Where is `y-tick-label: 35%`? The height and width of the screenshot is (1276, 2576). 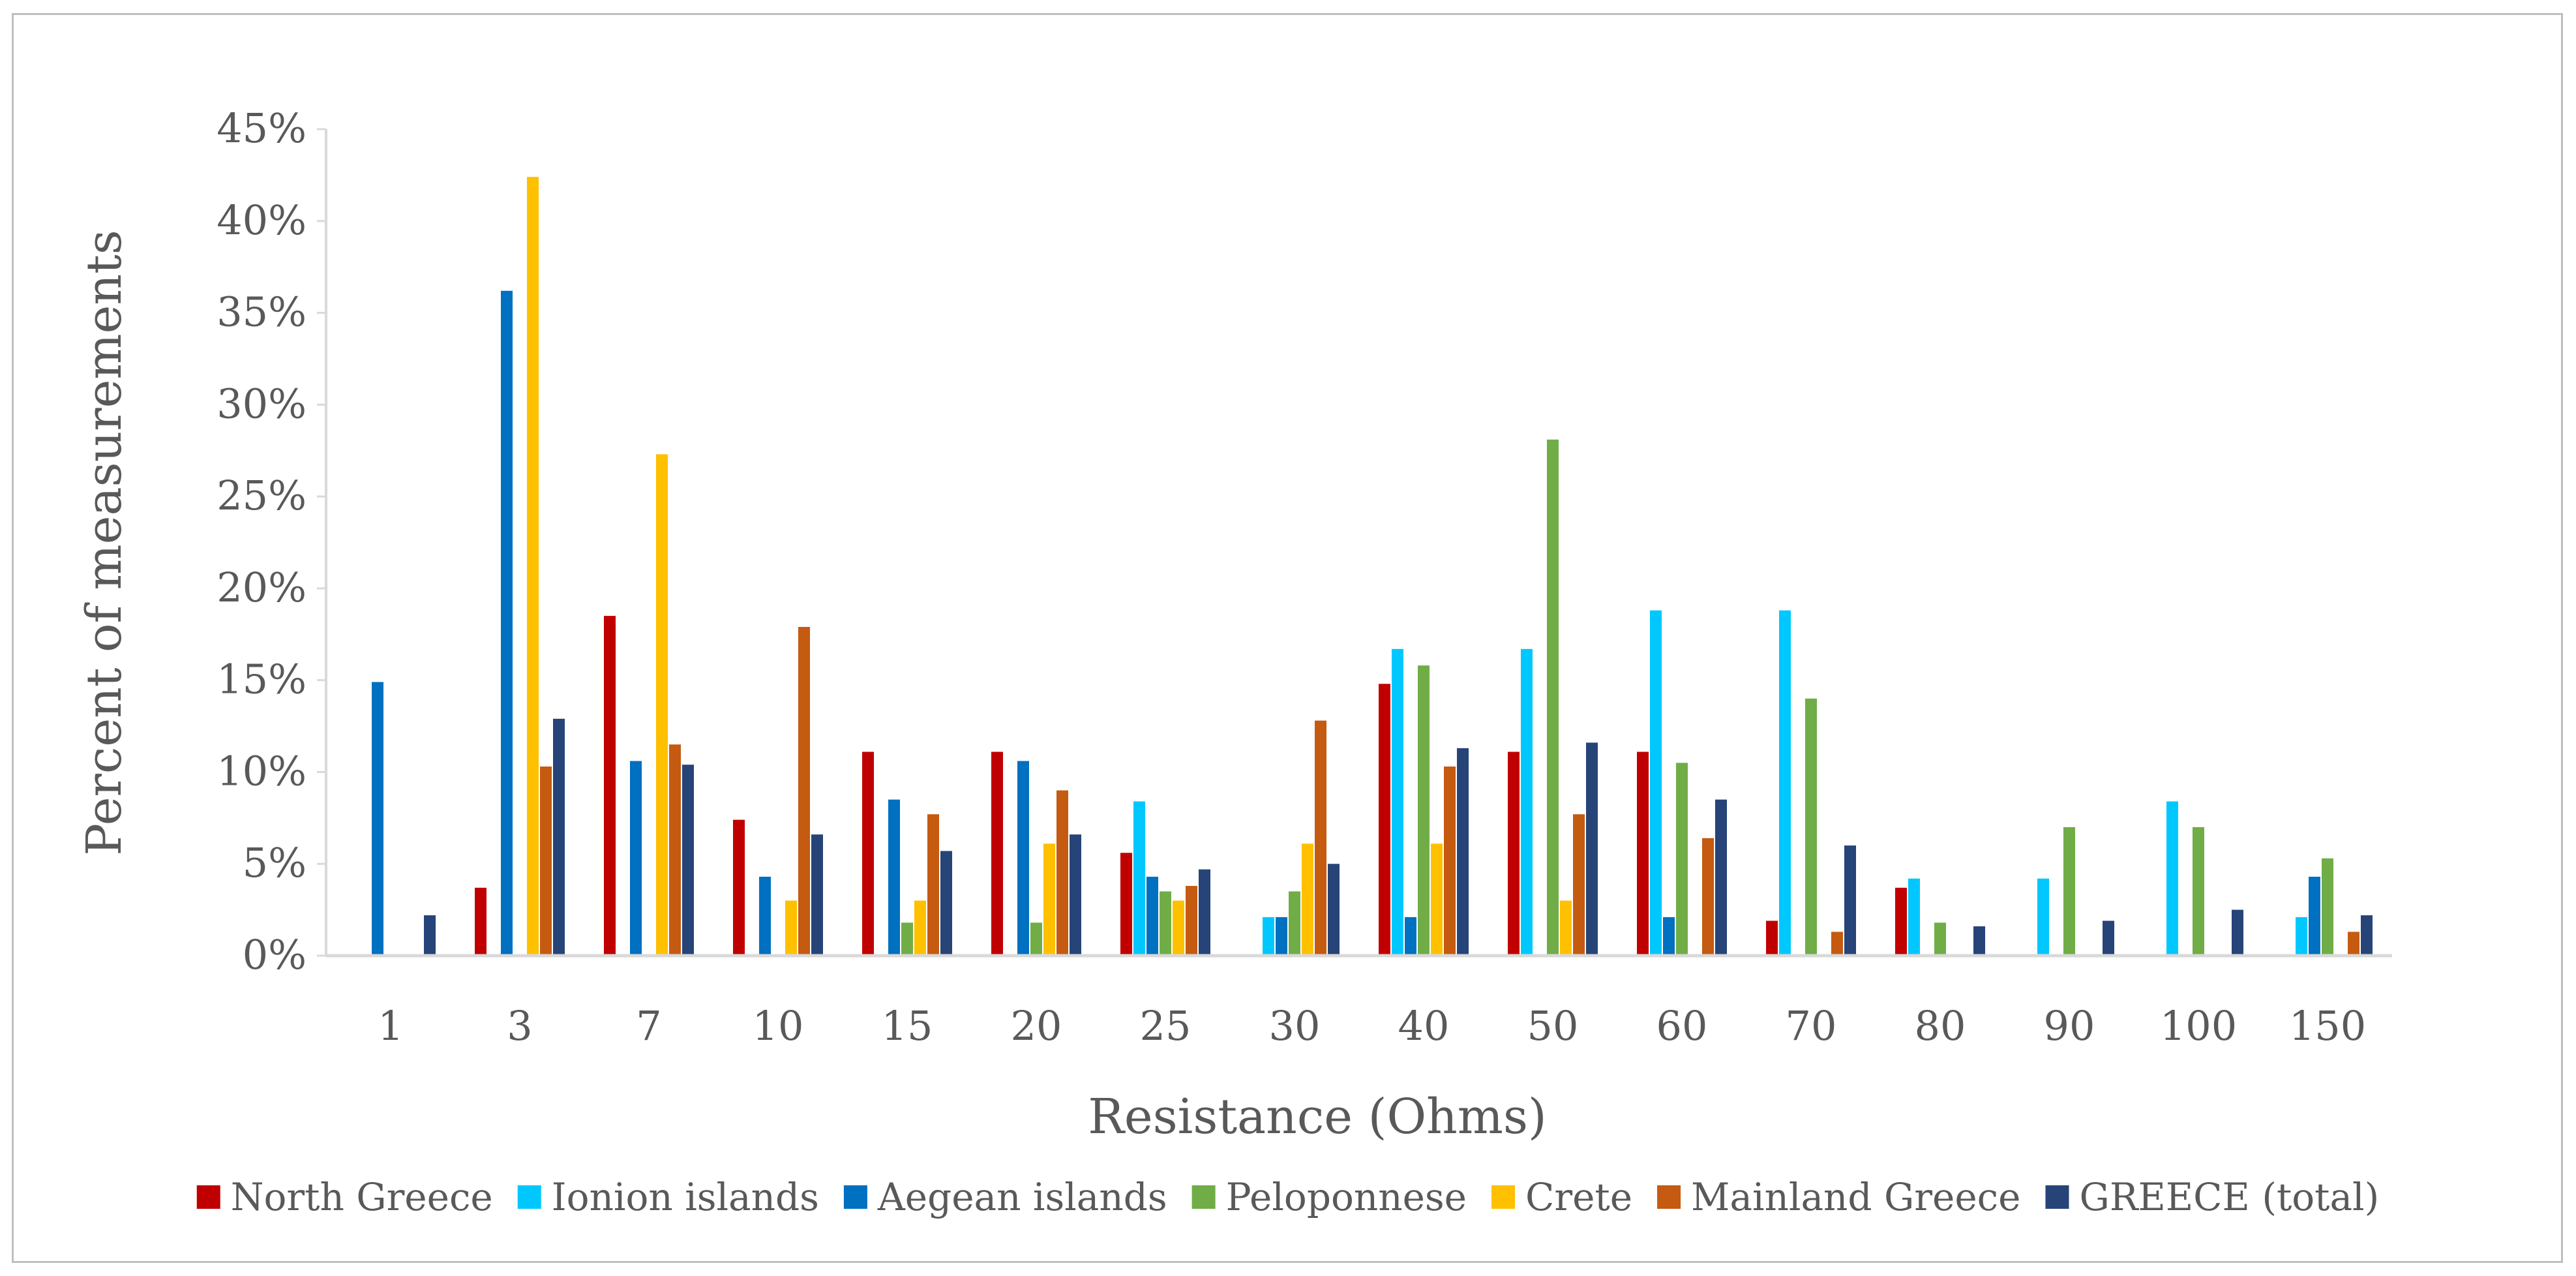
y-tick-label: 35% is located at coordinates (262, 312).